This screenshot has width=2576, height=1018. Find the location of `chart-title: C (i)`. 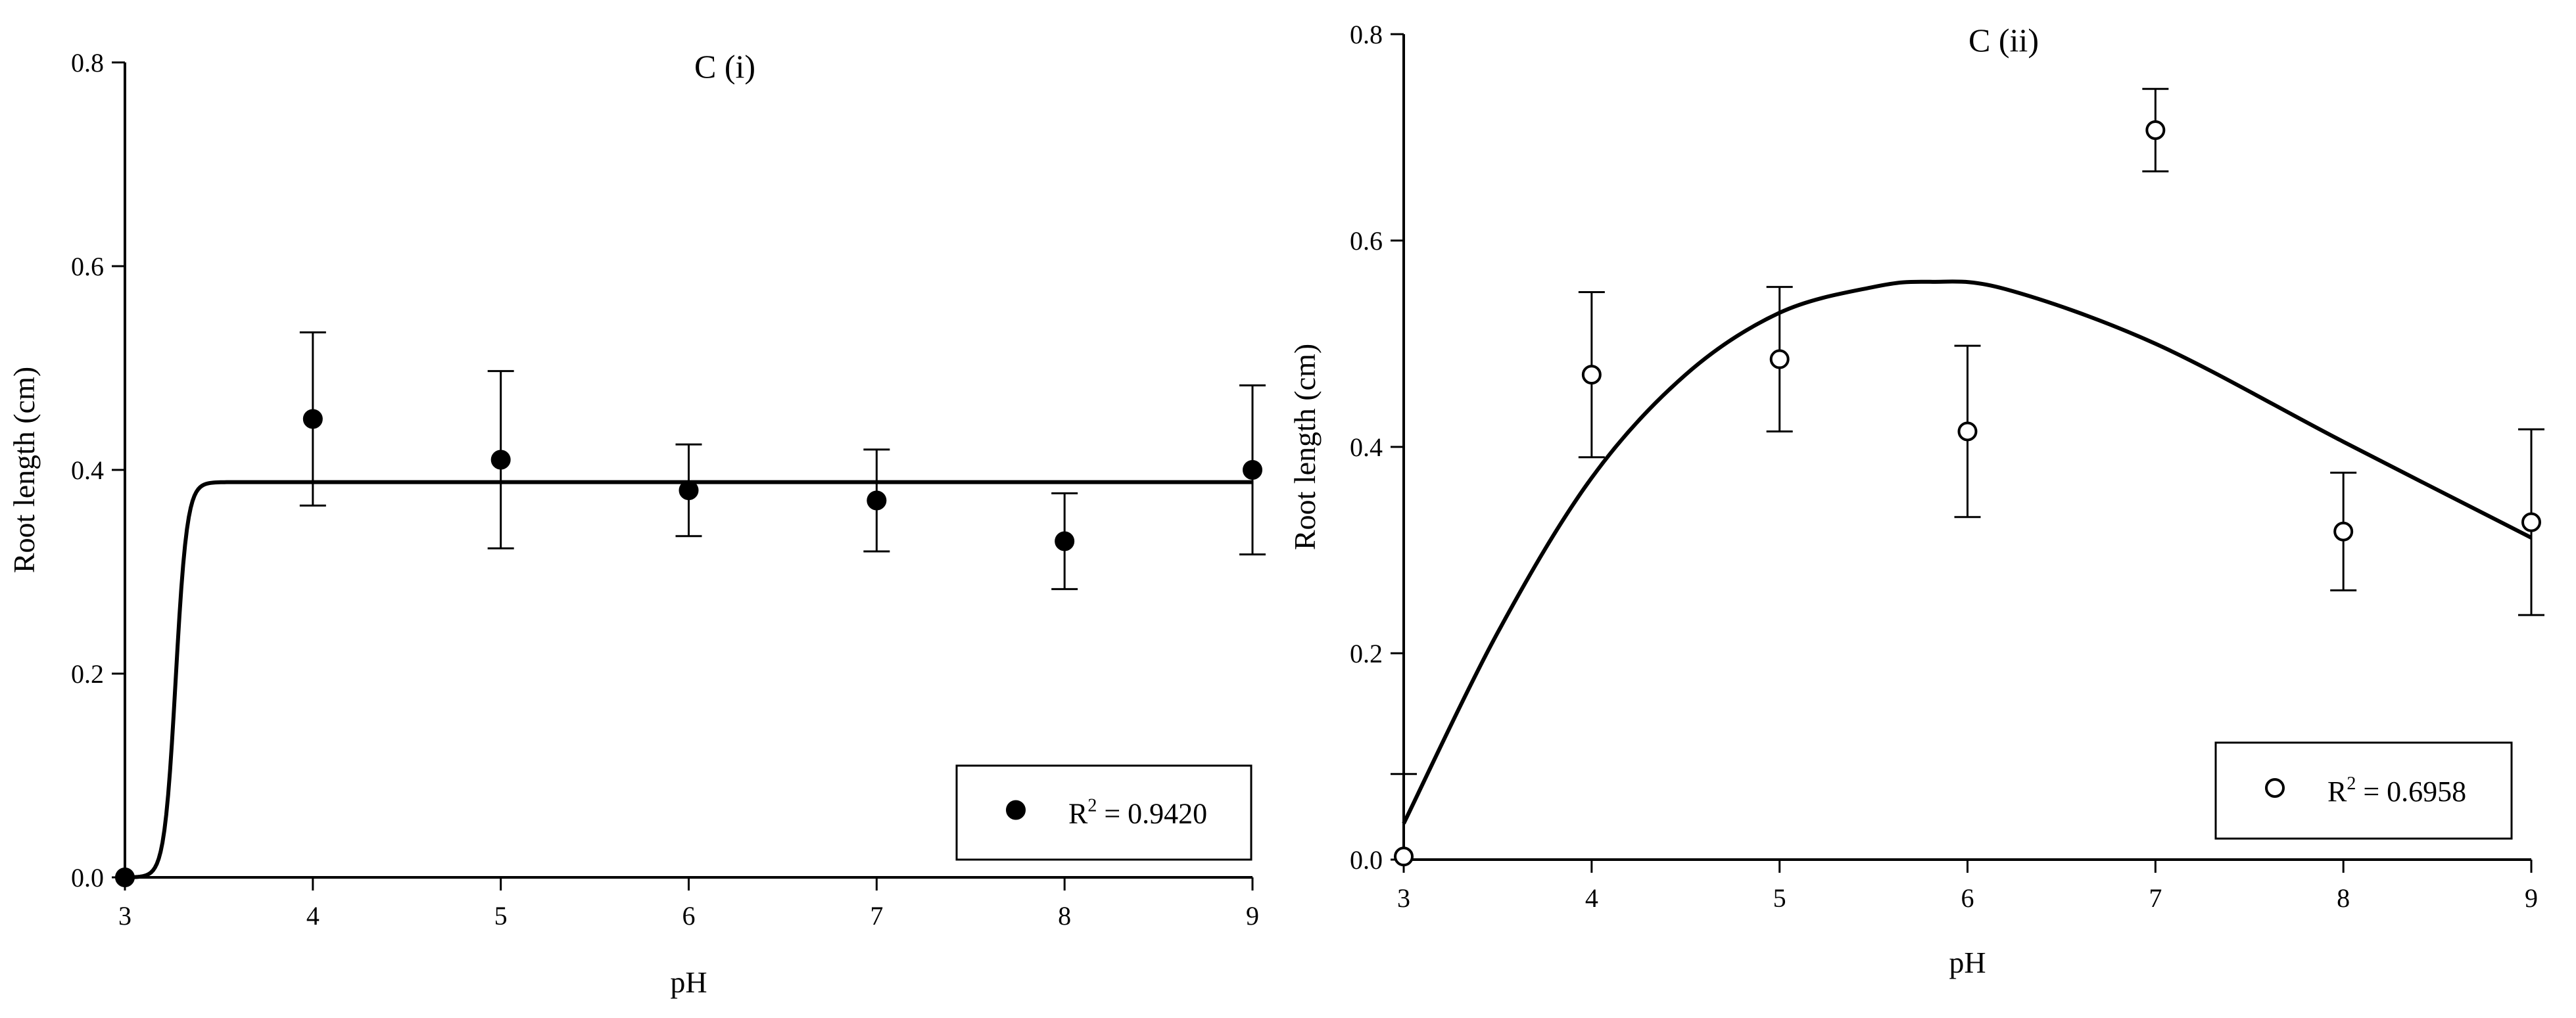

chart-title: C (i) is located at coordinates (724, 66).